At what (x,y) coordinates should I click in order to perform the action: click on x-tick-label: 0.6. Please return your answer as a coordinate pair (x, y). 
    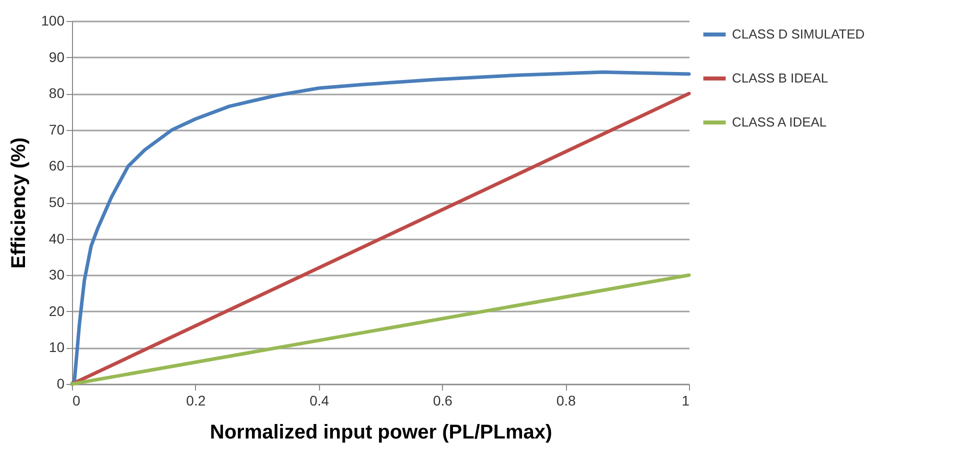
    Looking at the image, I should click on (442, 400).